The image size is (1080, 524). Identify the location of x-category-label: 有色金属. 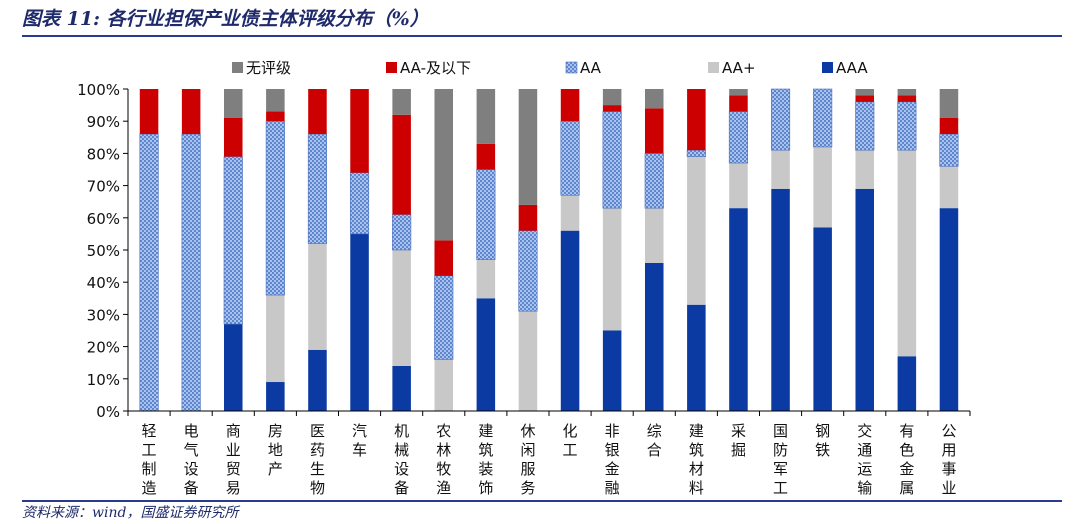
(906, 459).